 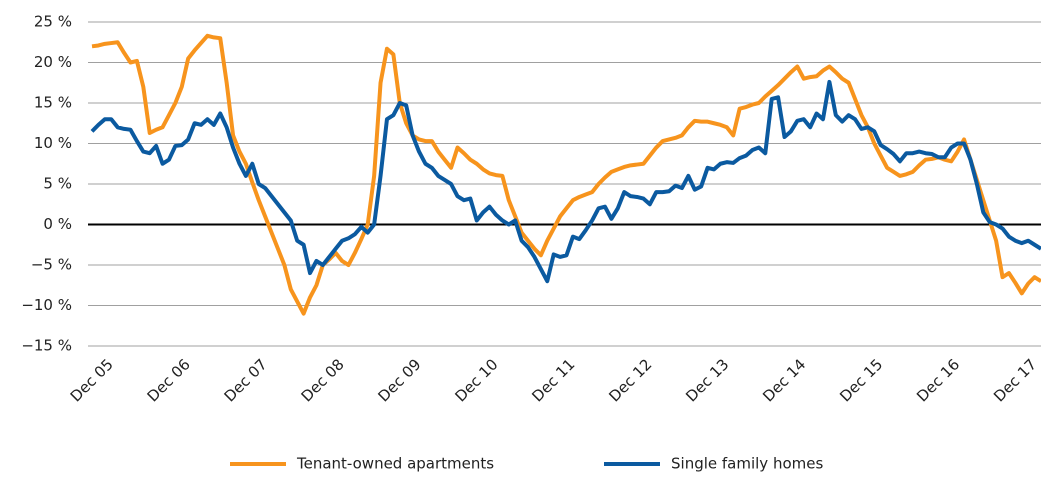 I want to click on x-tick-label: Dec 06, so click(x=169, y=380).